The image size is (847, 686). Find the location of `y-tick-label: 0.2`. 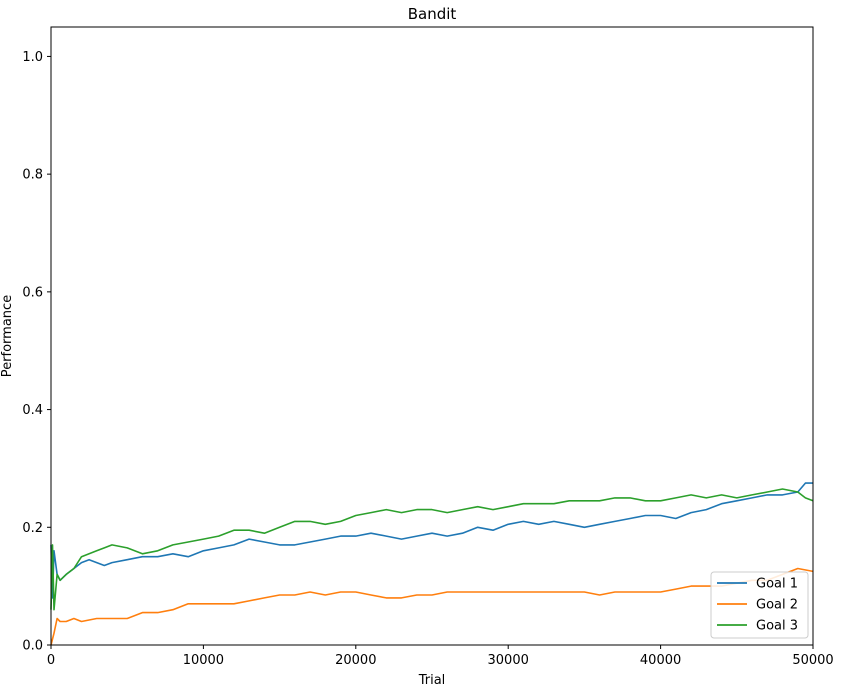

y-tick-label: 0.2 is located at coordinates (32, 528).